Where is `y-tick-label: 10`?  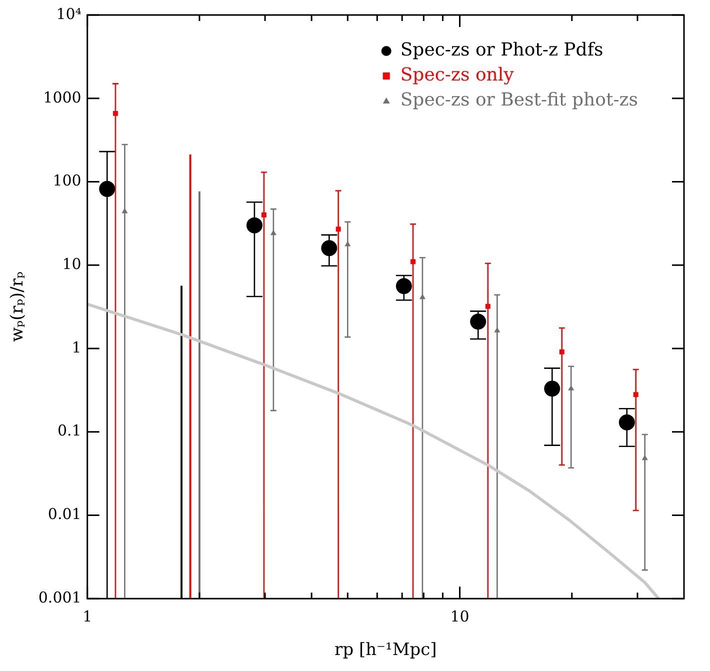
y-tick-label: 10 is located at coordinates (72, 264).